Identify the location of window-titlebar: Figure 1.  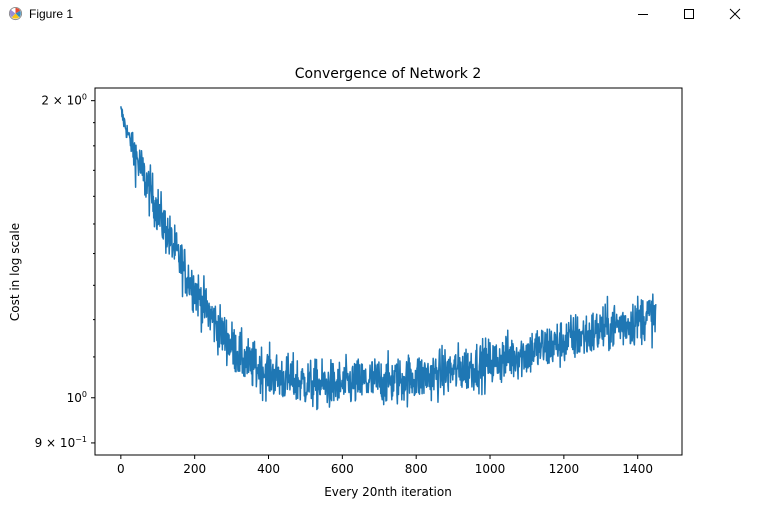
(379, 14).